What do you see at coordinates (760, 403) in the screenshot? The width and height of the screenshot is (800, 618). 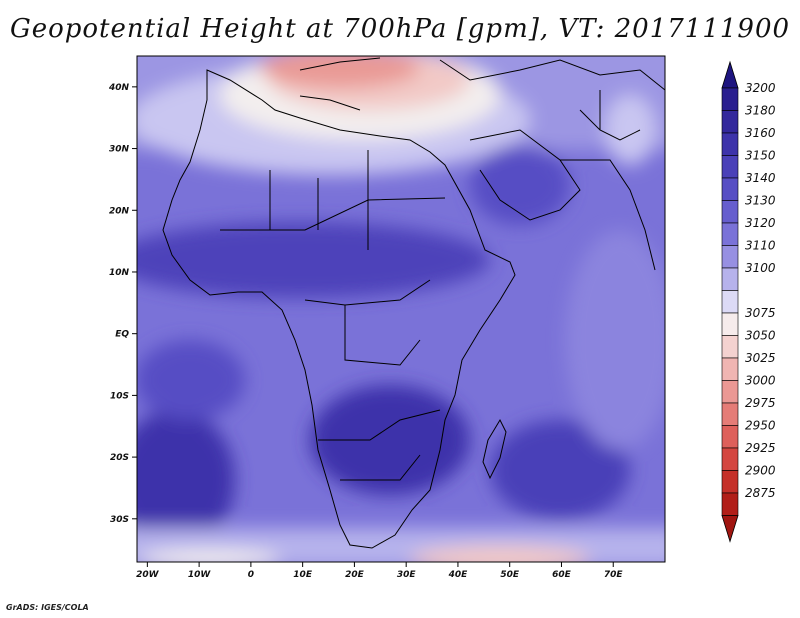 I see `colorbar-label: 2975` at bounding box center [760, 403].